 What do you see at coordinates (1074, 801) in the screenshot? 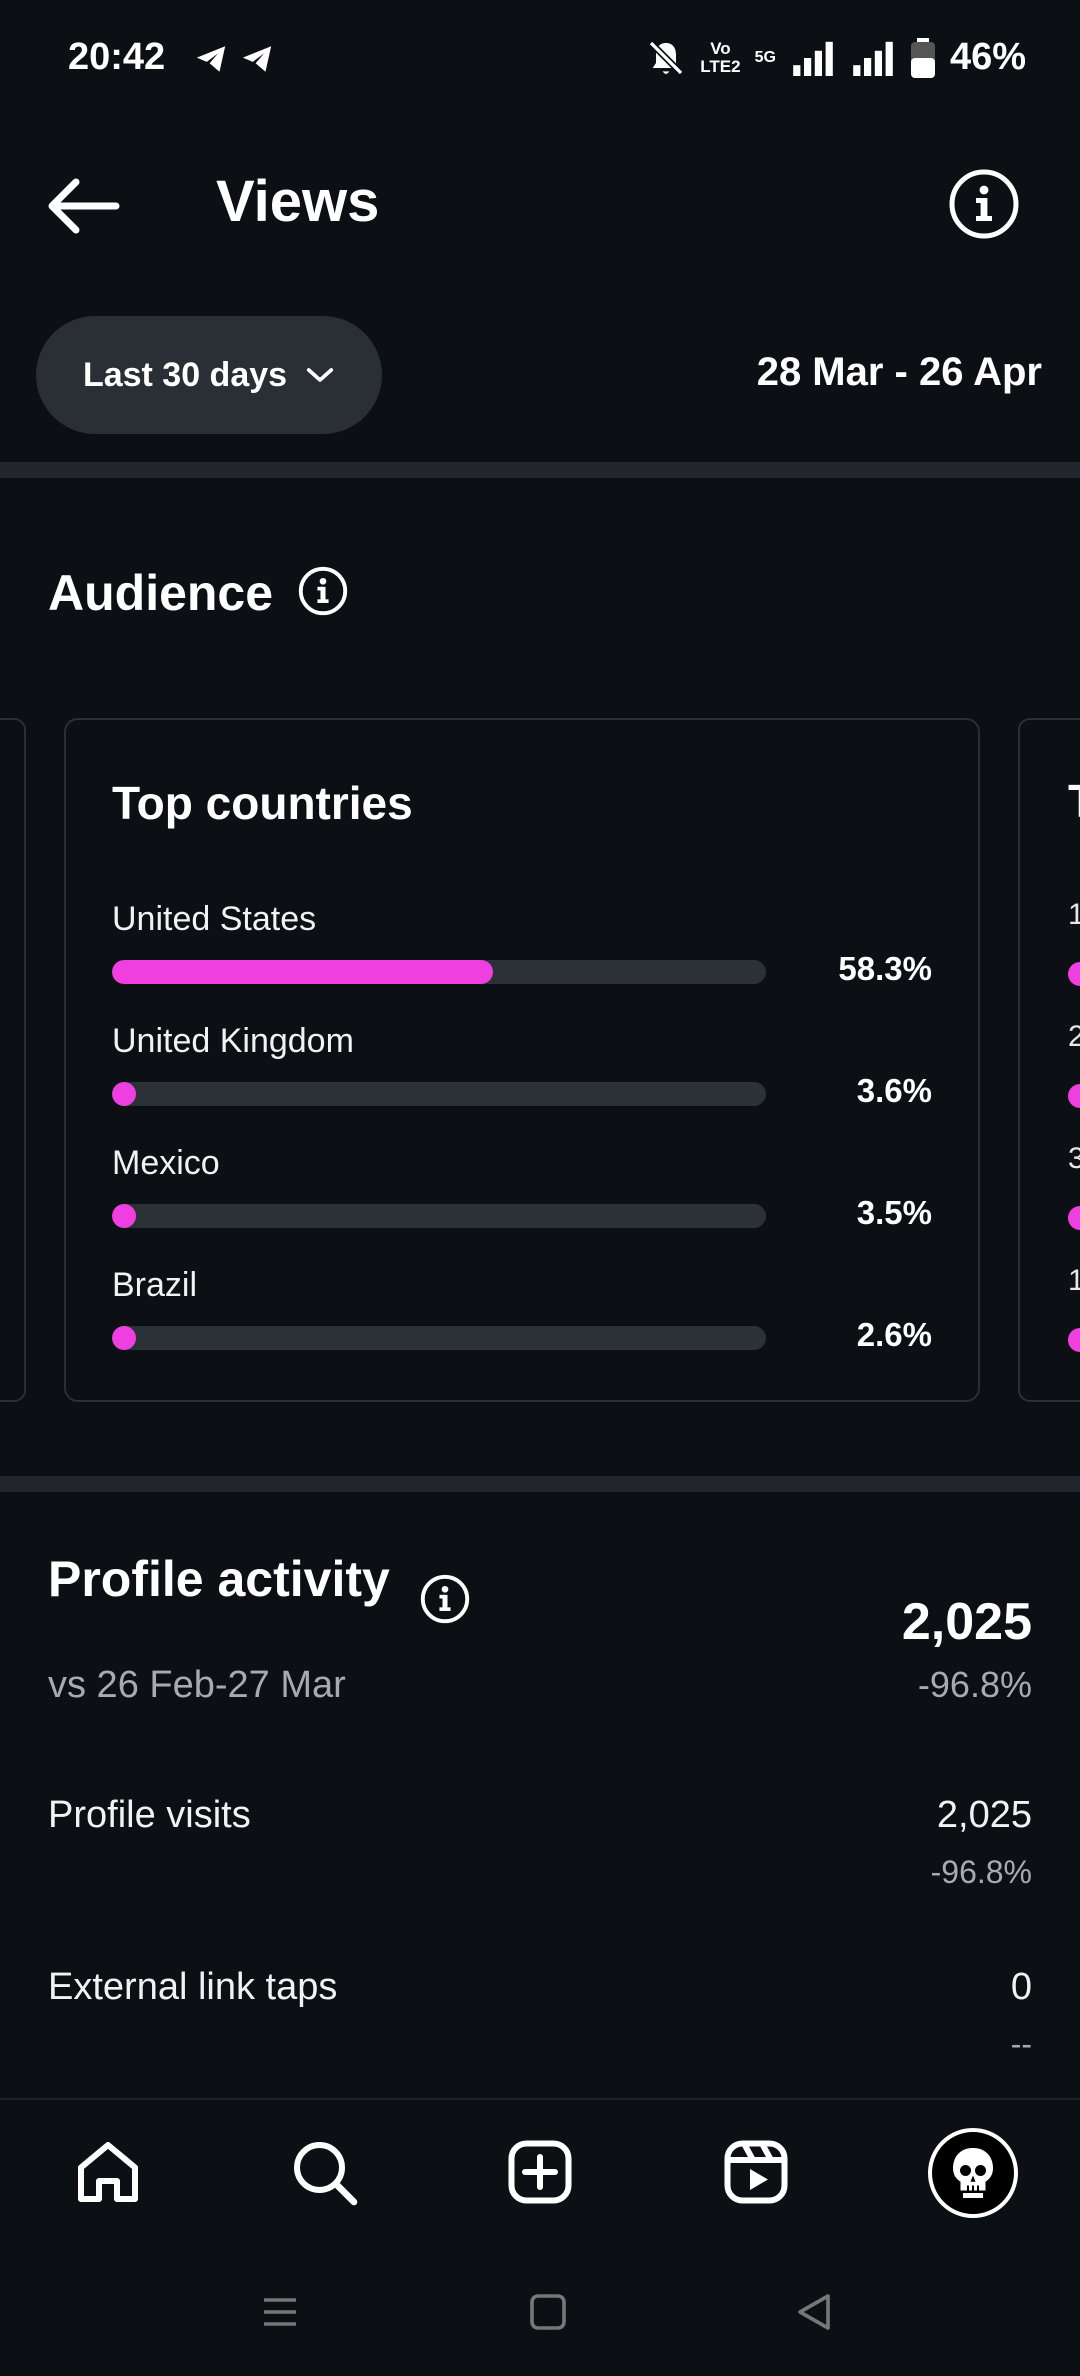
I see `next-card-title: T` at bounding box center [1074, 801].